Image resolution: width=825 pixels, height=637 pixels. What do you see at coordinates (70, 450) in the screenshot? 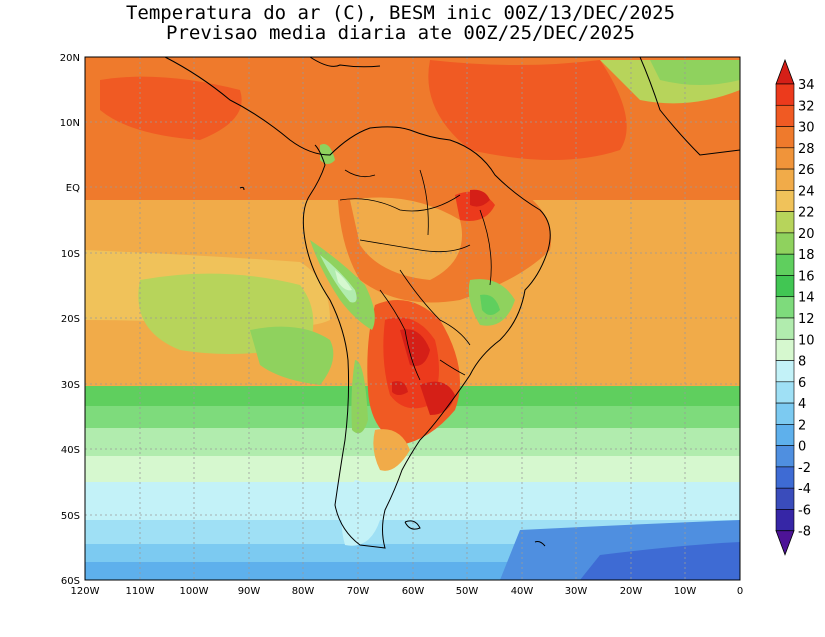
I see `lat-label: 40S` at bounding box center [70, 450].